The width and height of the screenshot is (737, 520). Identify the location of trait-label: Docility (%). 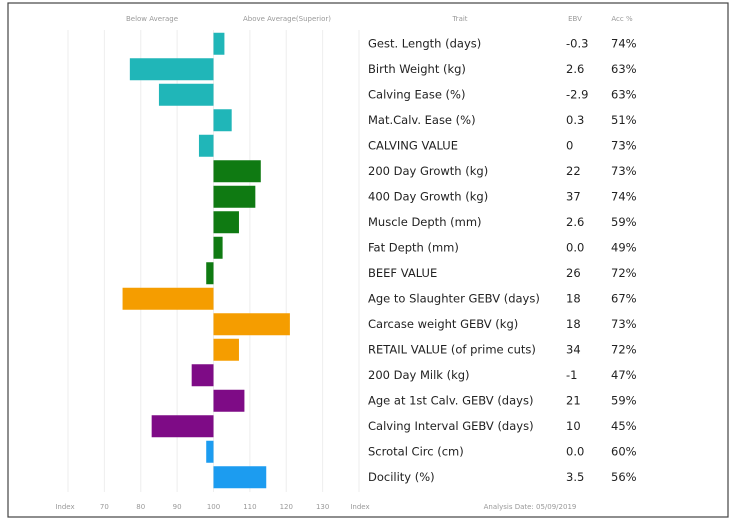
(401, 477).